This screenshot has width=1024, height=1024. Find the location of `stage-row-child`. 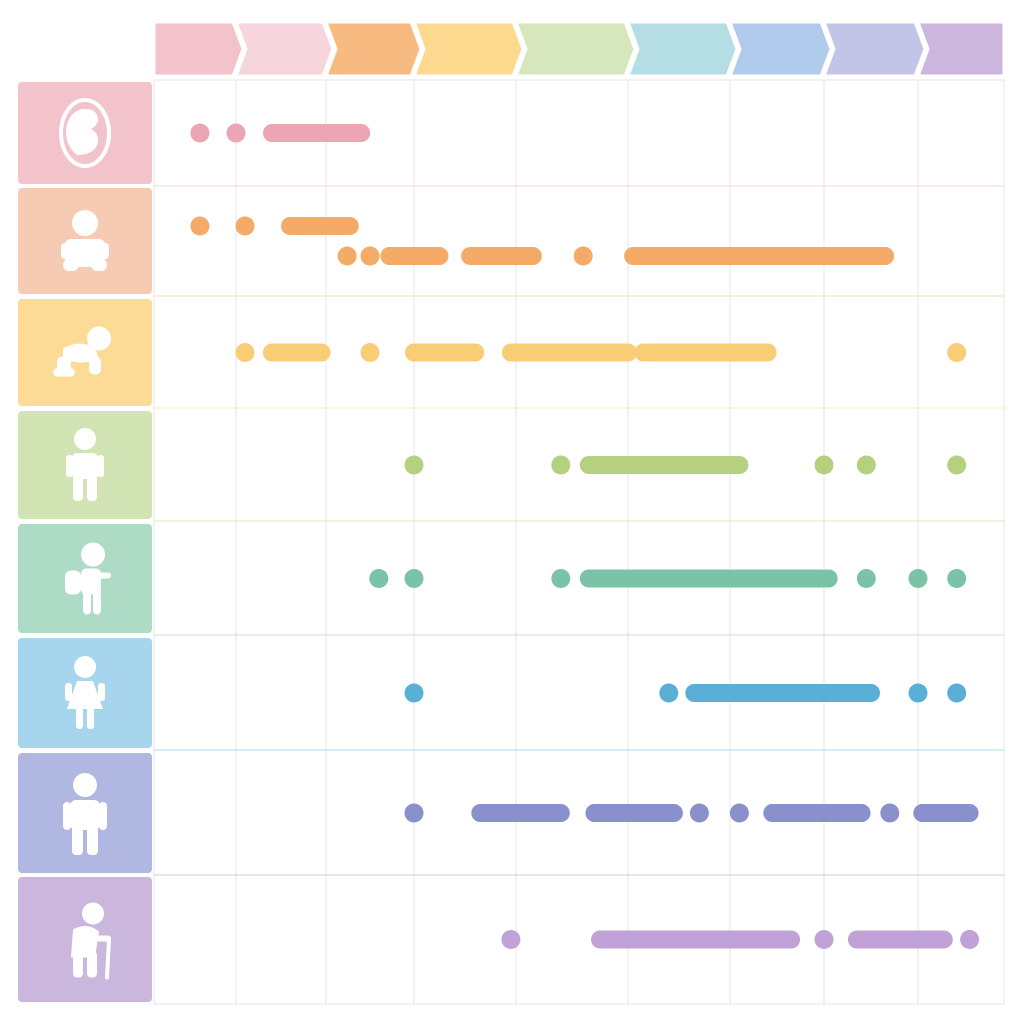

stage-row-child is located at coordinates (492, 465).